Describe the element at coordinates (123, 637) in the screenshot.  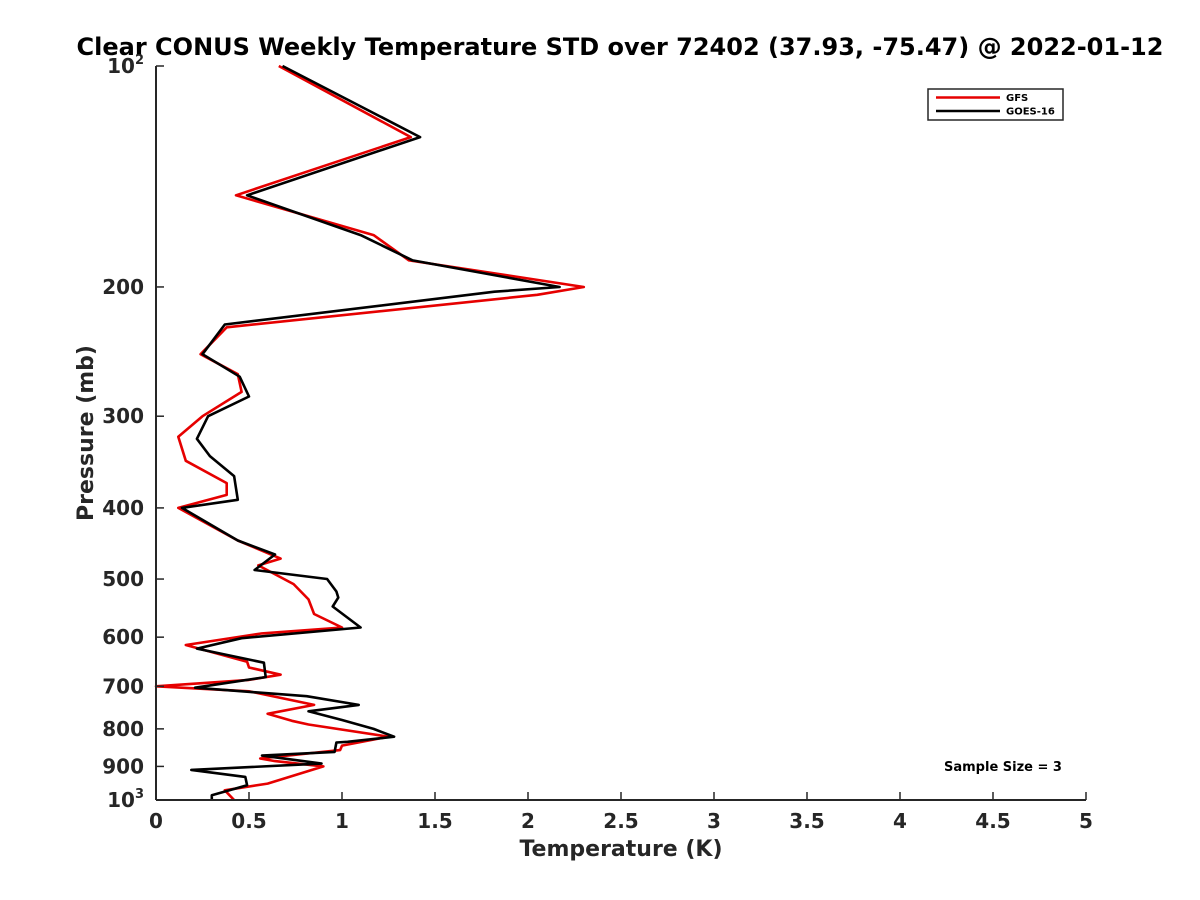
I see `y-tick-label: 600` at that location.